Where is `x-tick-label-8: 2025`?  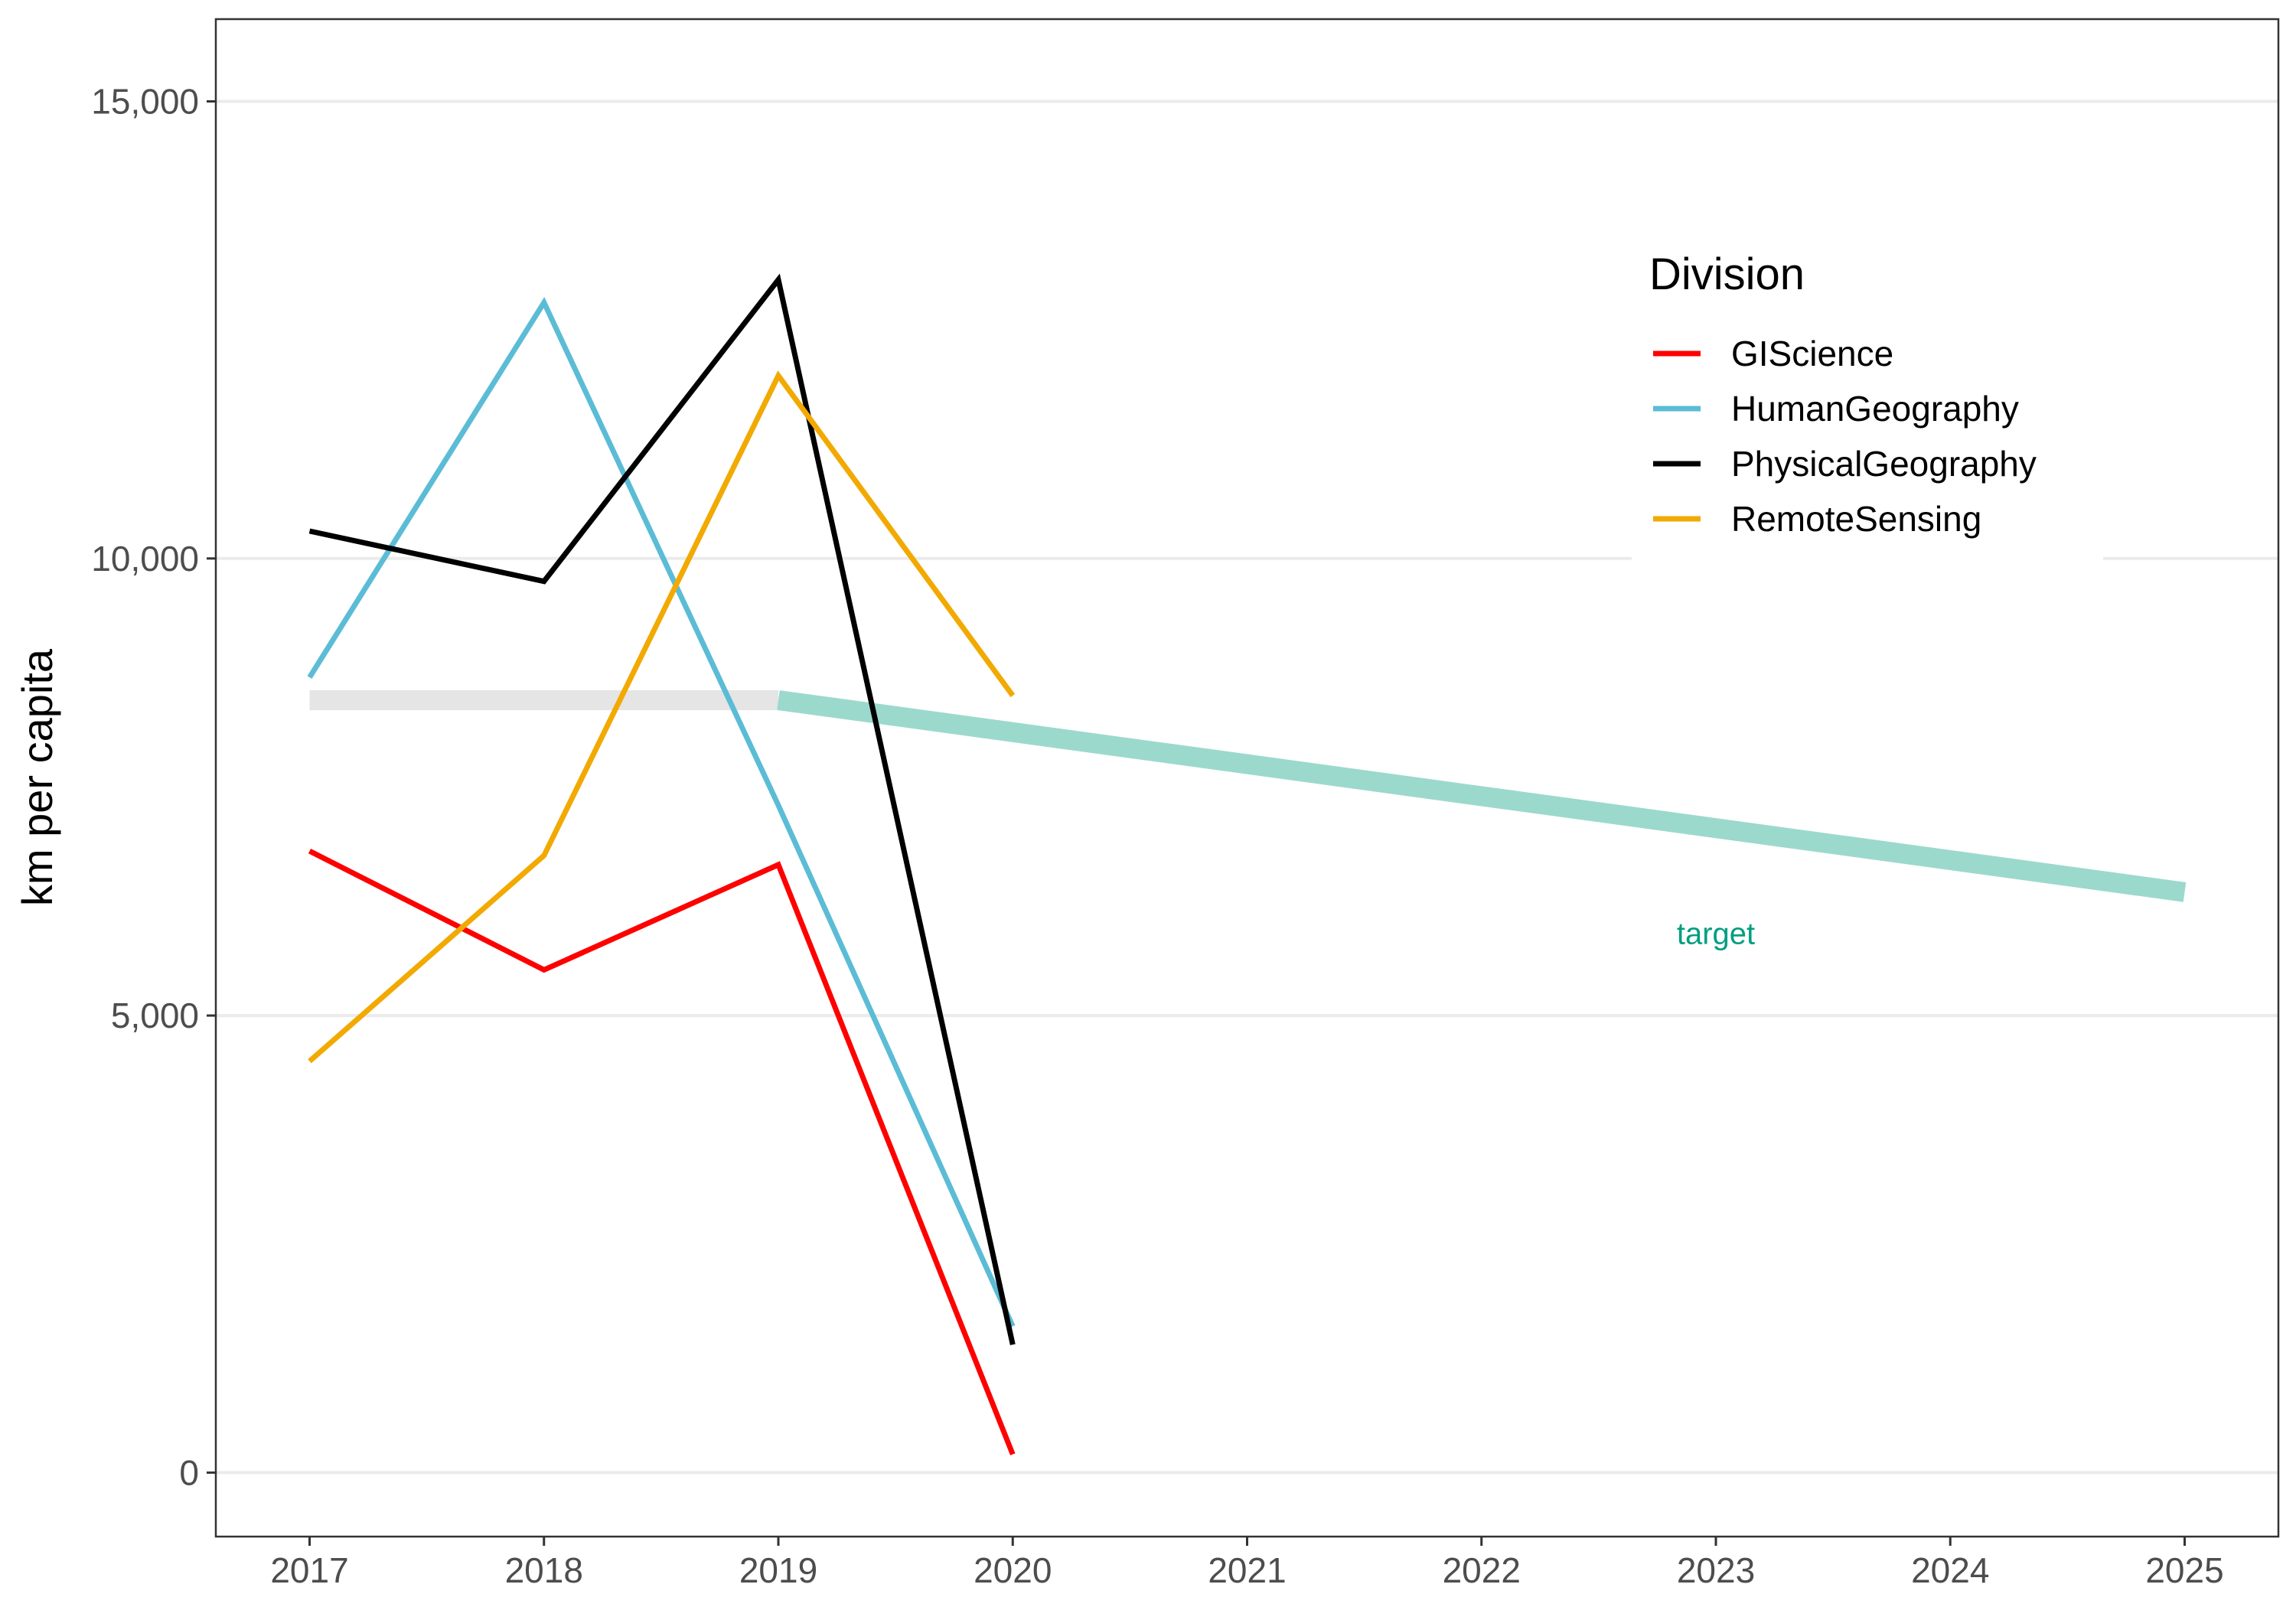 x-tick-label-8: 2025 is located at coordinates (2184, 1570).